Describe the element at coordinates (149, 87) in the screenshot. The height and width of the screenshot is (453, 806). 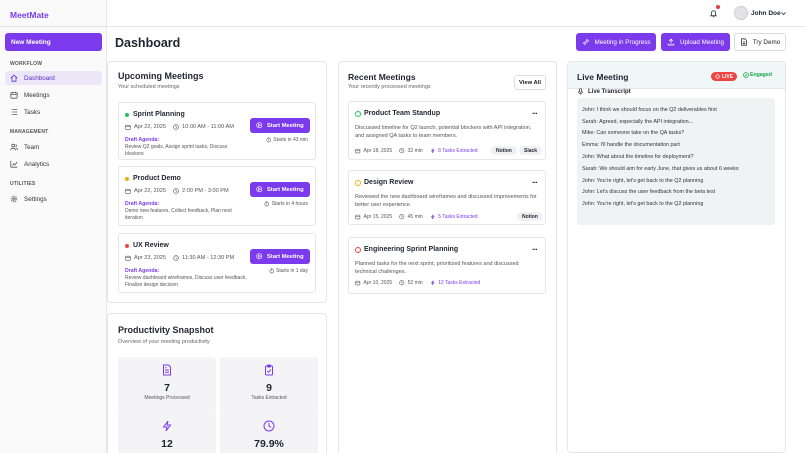
I see `upcoming-subtitle: Your scheduled meetings` at that location.